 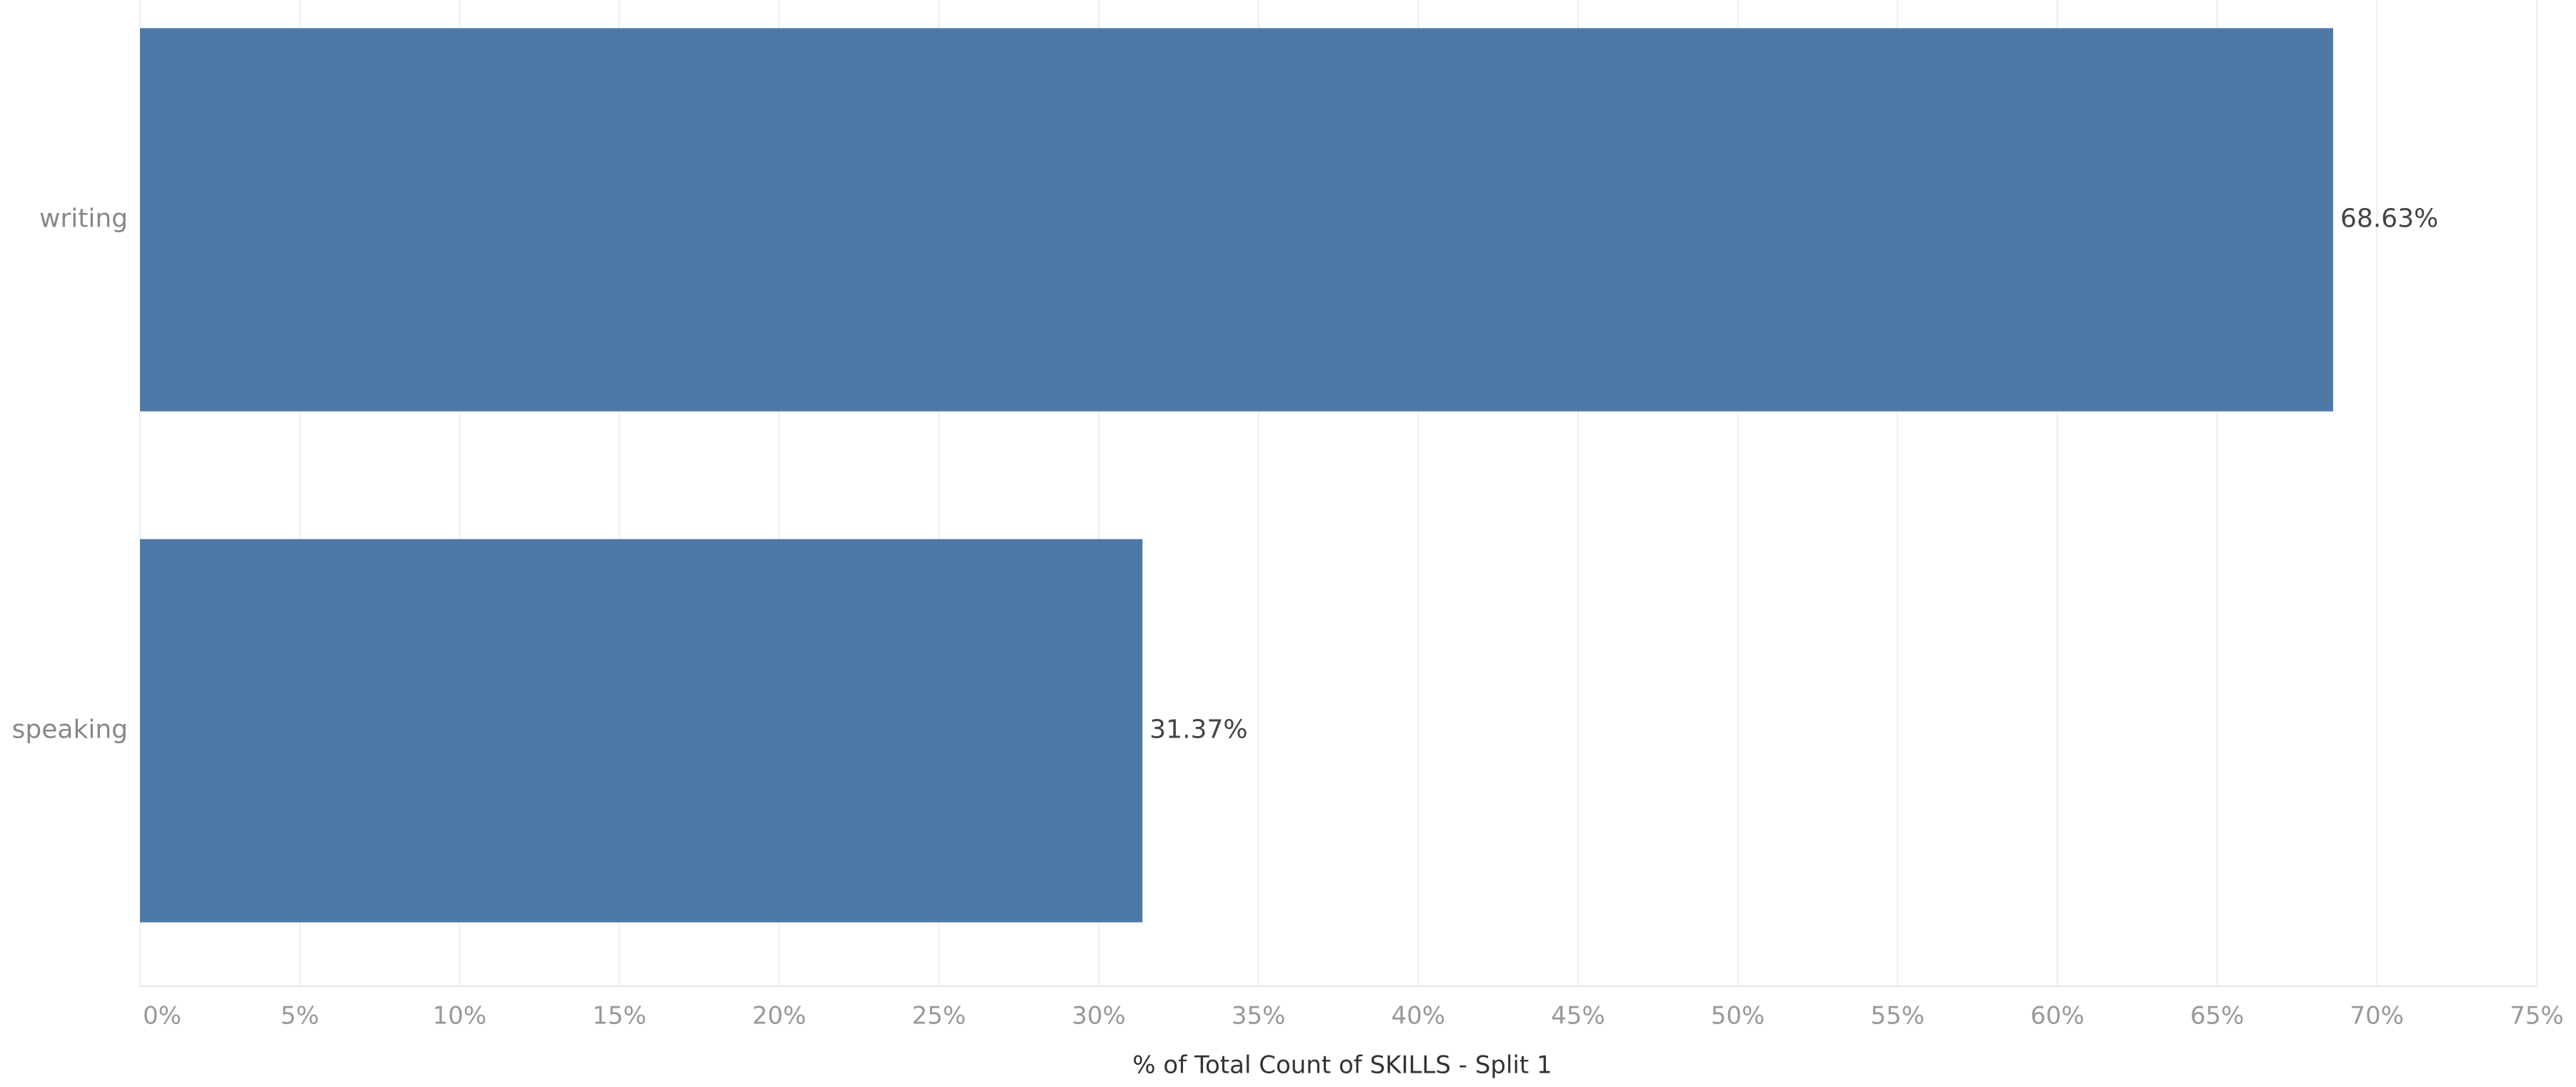 I want to click on x-tick-label: 40%, so click(x=1419, y=1016).